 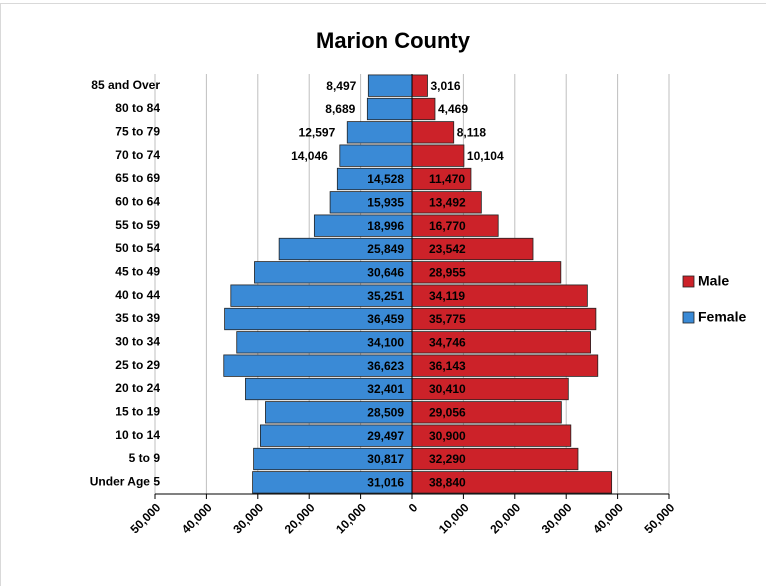 What do you see at coordinates (385, 343) in the screenshot?
I see `data-label: 34,100` at bounding box center [385, 343].